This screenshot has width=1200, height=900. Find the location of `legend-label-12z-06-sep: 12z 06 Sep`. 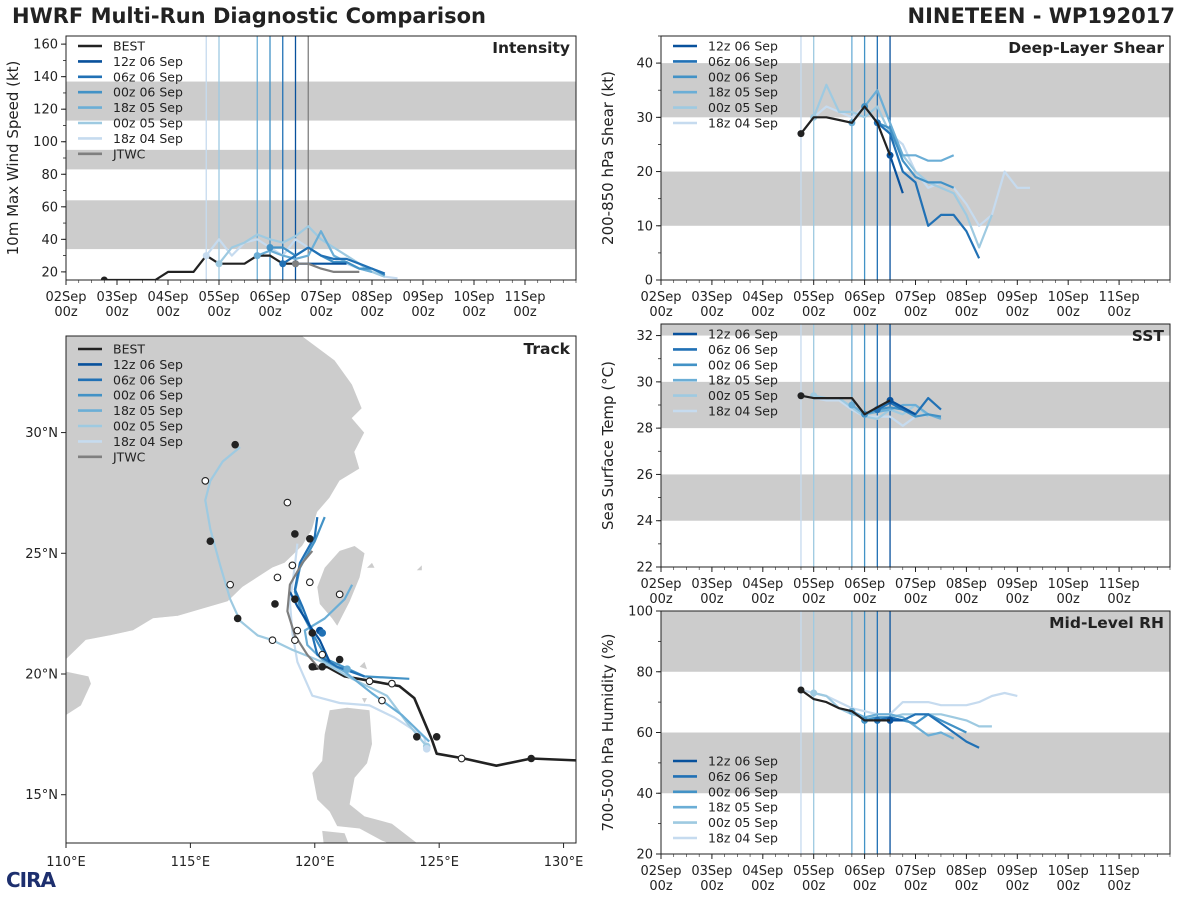

legend-label-12z-06-sep: 12z 06 Sep is located at coordinates (148, 61).